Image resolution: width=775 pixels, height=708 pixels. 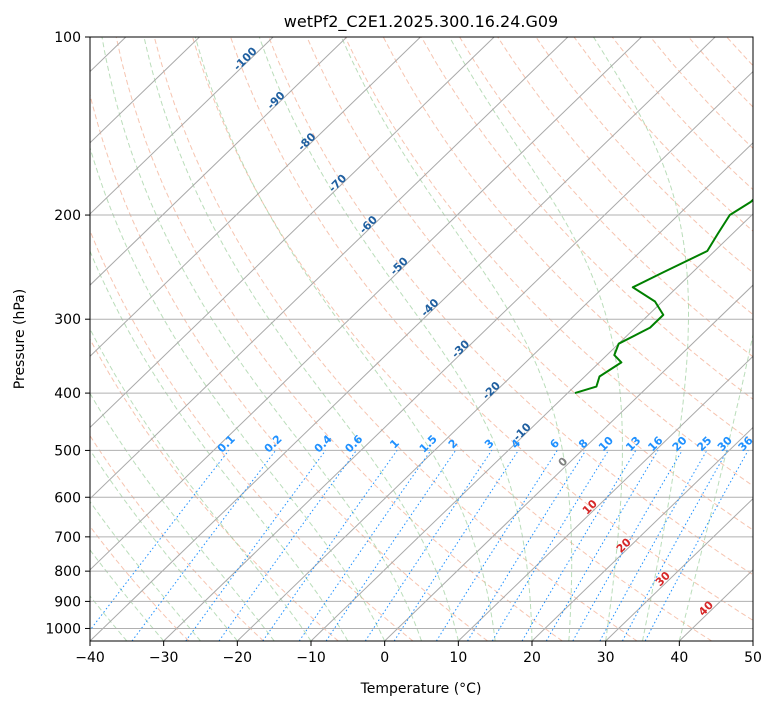 What do you see at coordinates (67, 451) in the screenshot?
I see `y-tick-label: 500` at bounding box center [67, 451].